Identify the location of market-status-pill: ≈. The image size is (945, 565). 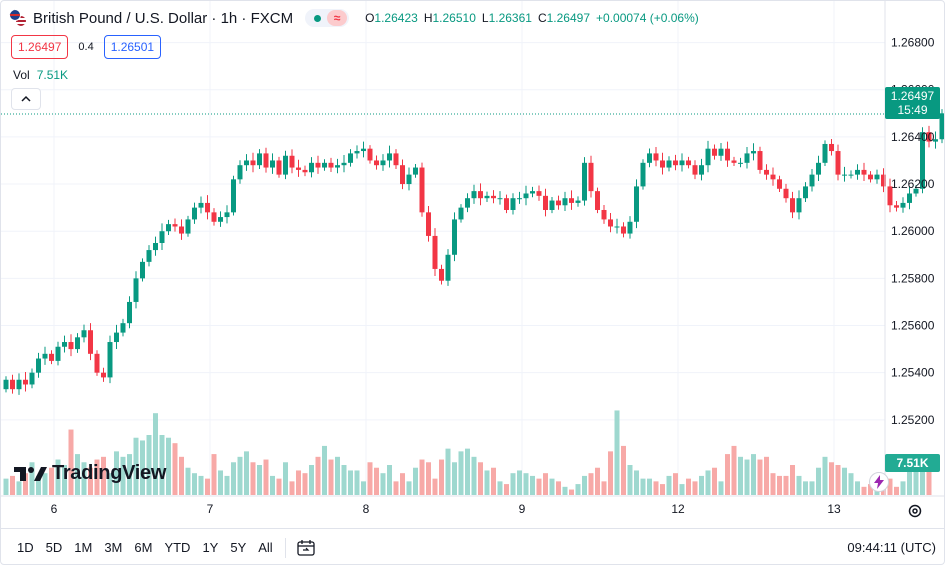
(327, 18).